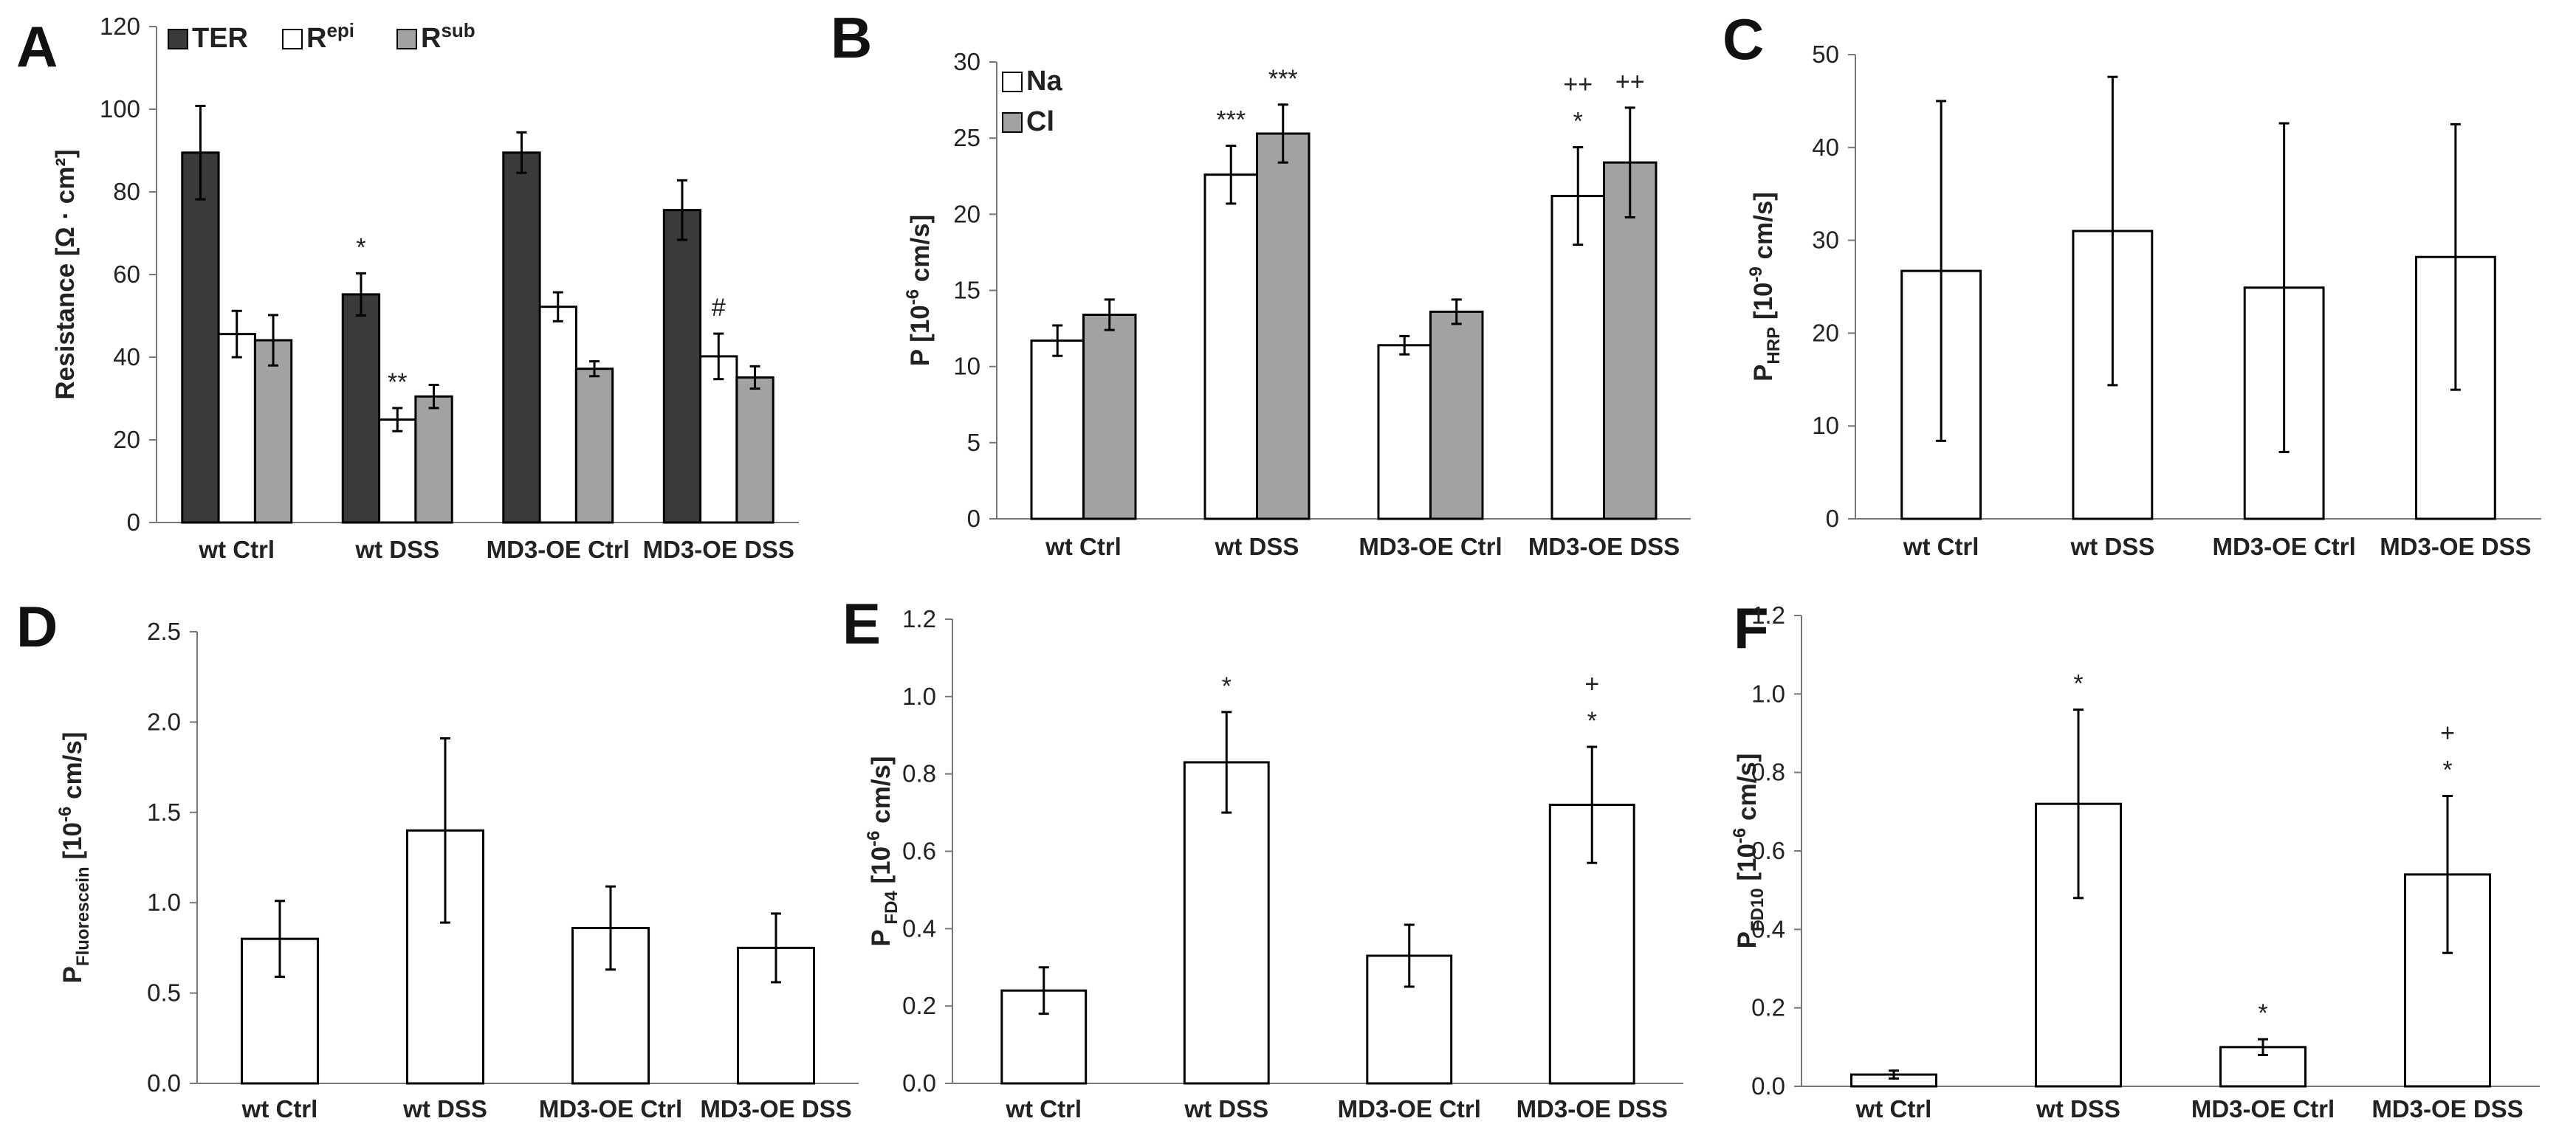  I want to click on panel-d-y-tick-label: 1.0, so click(164, 903).